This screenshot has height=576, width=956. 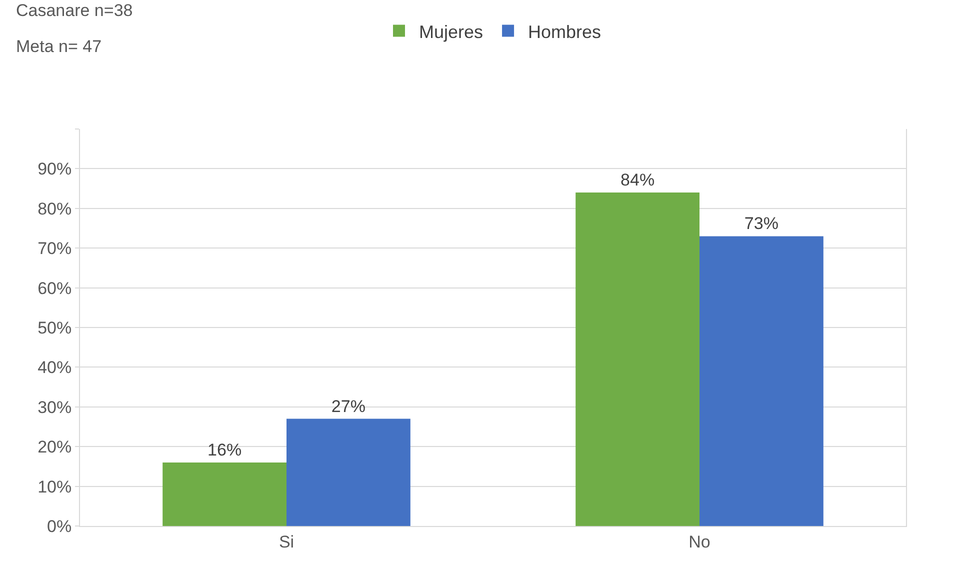 What do you see at coordinates (55, 368) in the screenshot?
I see `y-tick-label: 40%` at bounding box center [55, 368].